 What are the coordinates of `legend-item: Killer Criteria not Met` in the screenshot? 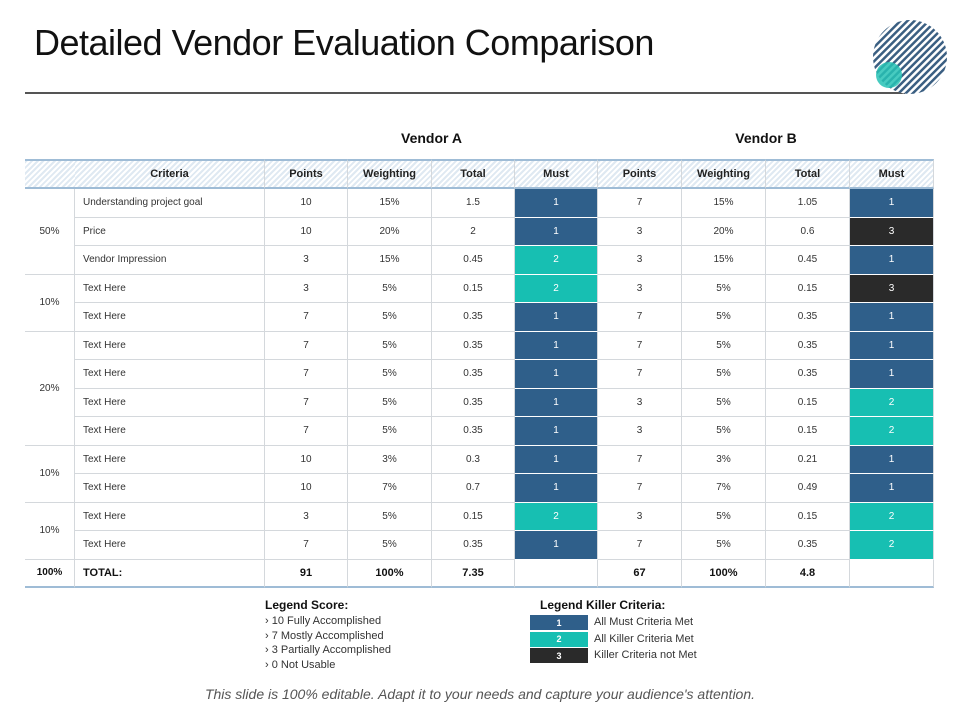 It's located at (645, 655).